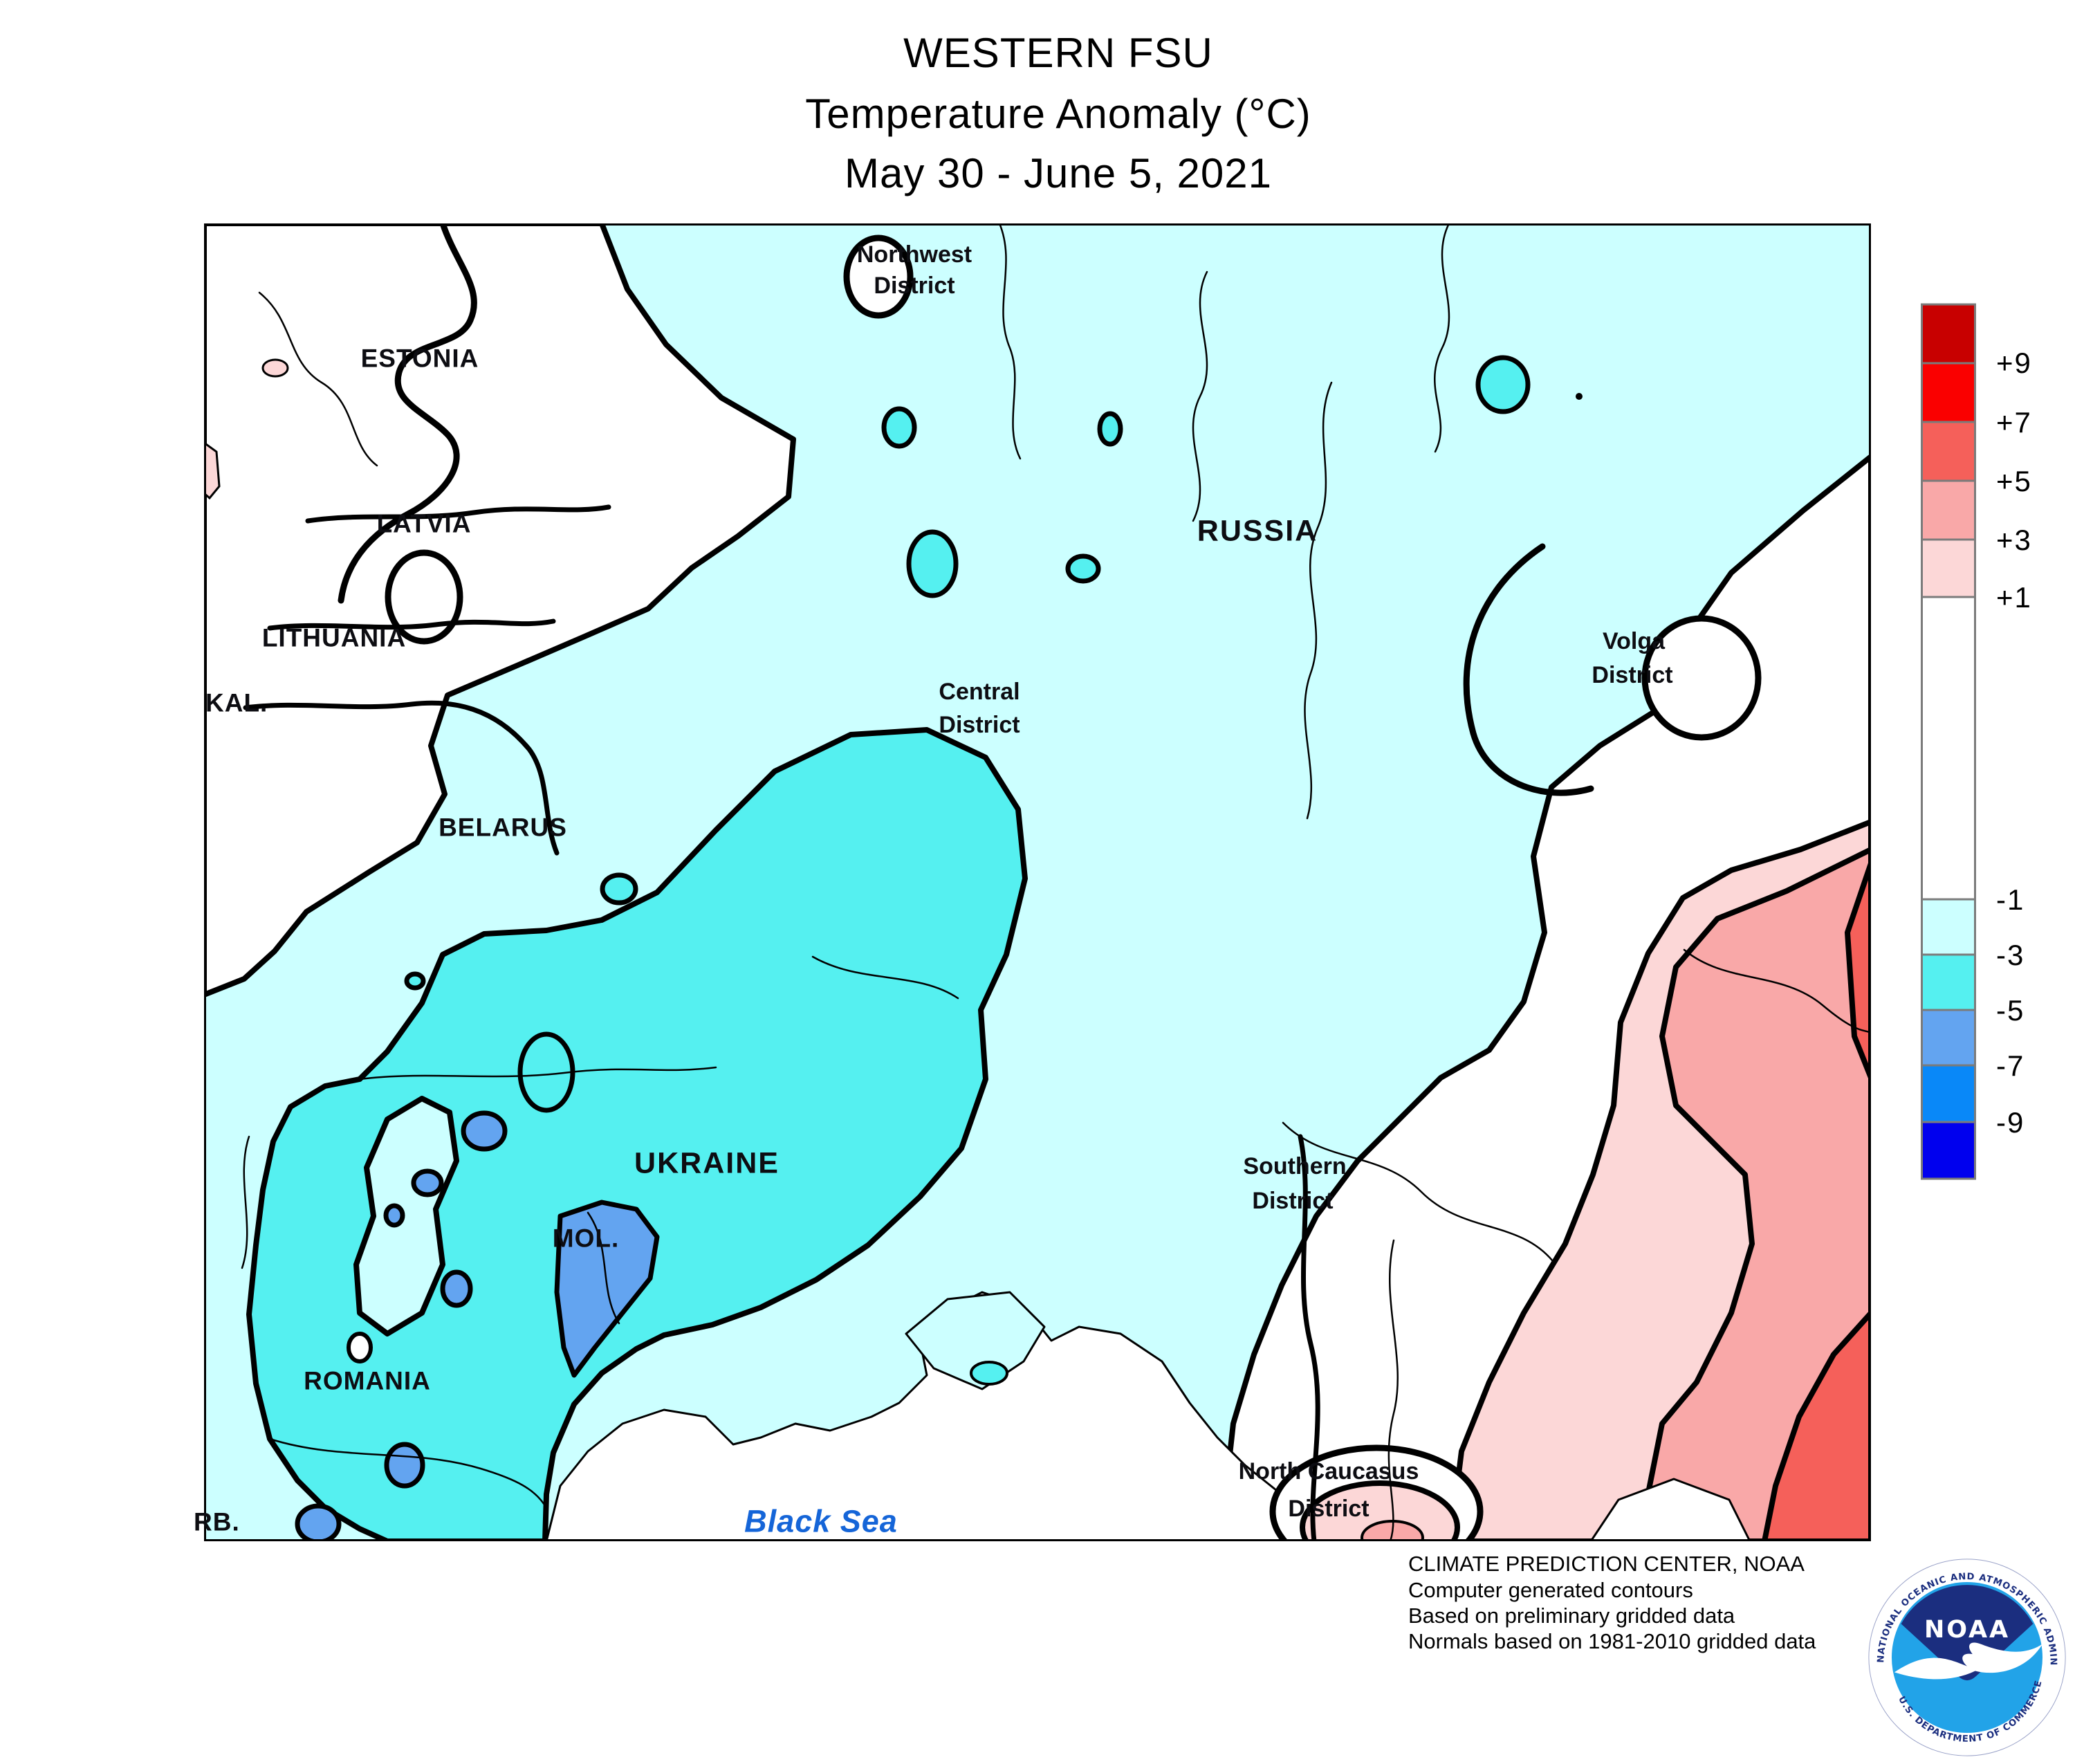 The width and height of the screenshot is (2075, 1764). I want to click on label-northwest-district-line1: Northwest, so click(914, 254).